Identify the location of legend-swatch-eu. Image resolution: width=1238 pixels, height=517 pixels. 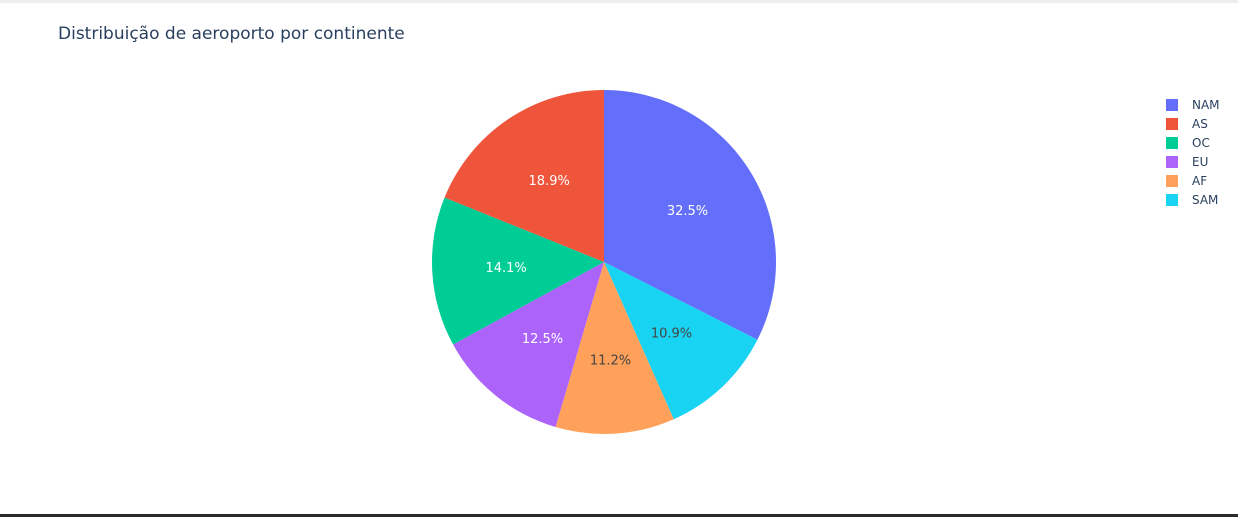
(1172, 161).